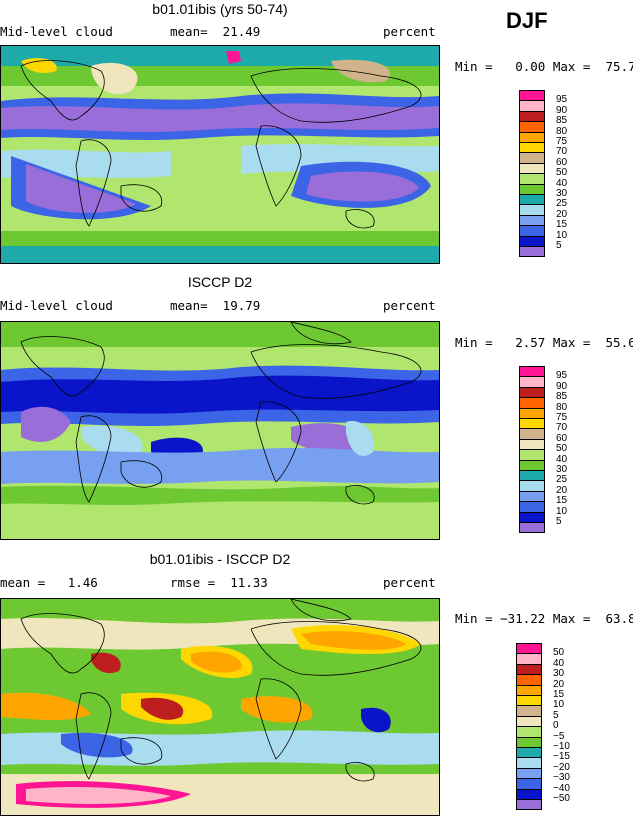 The image size is (633, 818). I want to click on legend-level-label: 0, so click(556, 726).